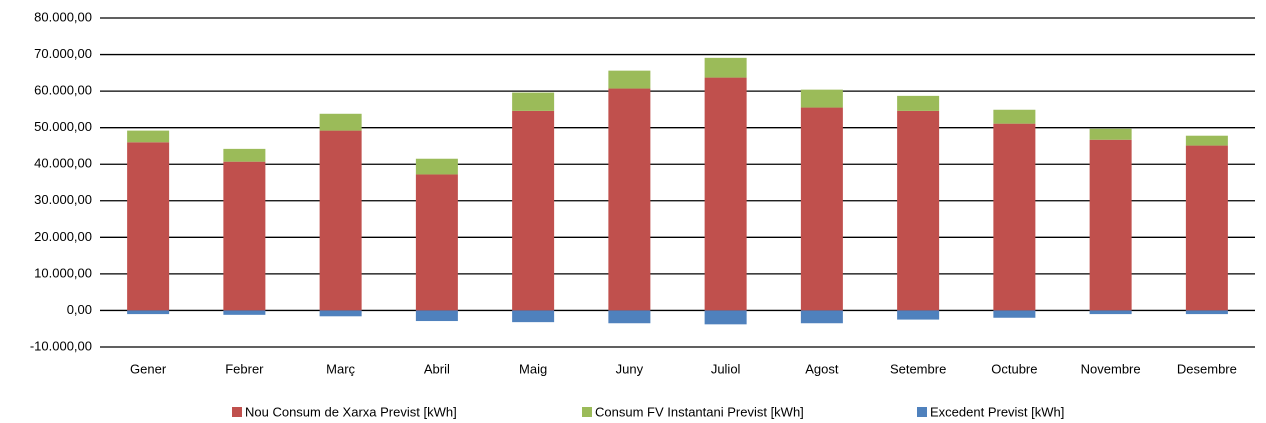 The image size is (1266, 423). What do you see at coordinates (1207, 368) in the screenshot?
I see `x-tick-label: Desembre` at bounding box center [1207, 368].